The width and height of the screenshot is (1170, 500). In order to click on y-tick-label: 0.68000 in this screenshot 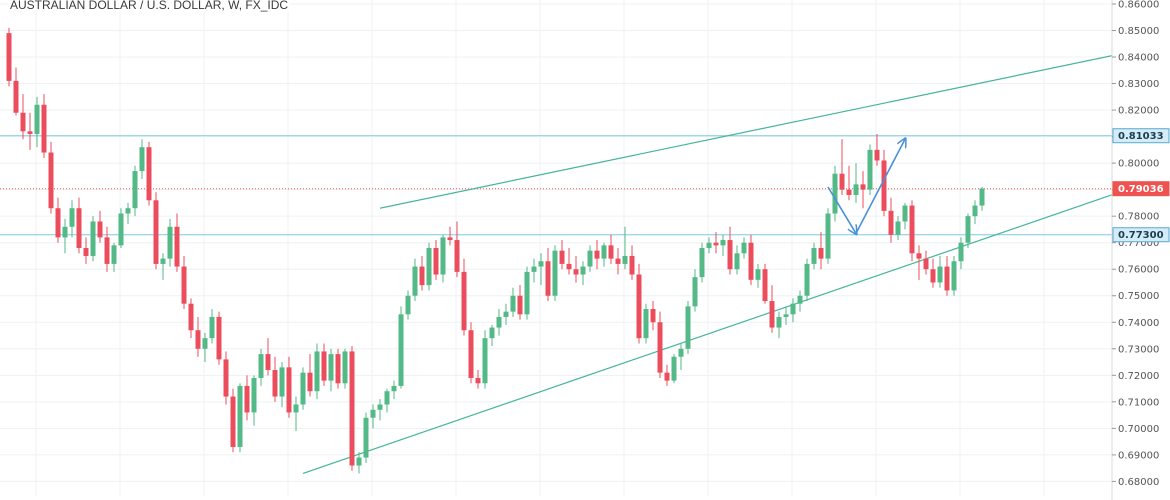, I will do `click(1138, 482)`.